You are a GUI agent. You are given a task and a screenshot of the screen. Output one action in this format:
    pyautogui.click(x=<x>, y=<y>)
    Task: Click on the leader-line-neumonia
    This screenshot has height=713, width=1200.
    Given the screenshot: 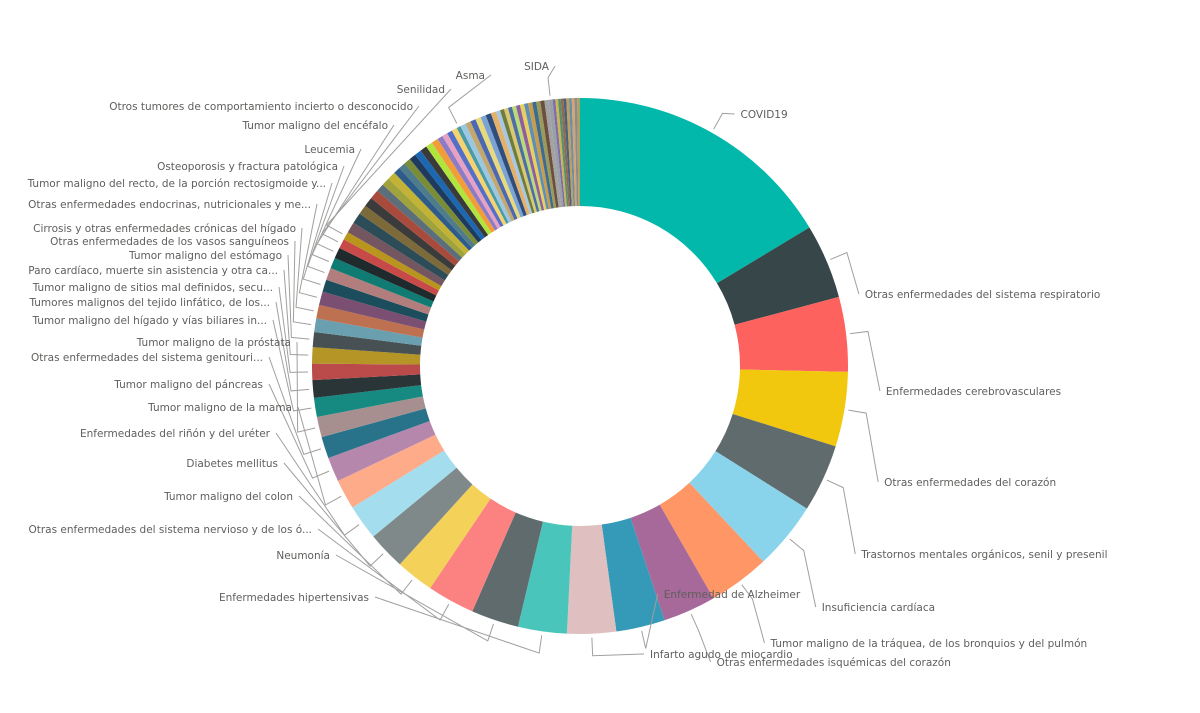 What is the action you would take?
    pyautogui.click(x=414, y=598)
    